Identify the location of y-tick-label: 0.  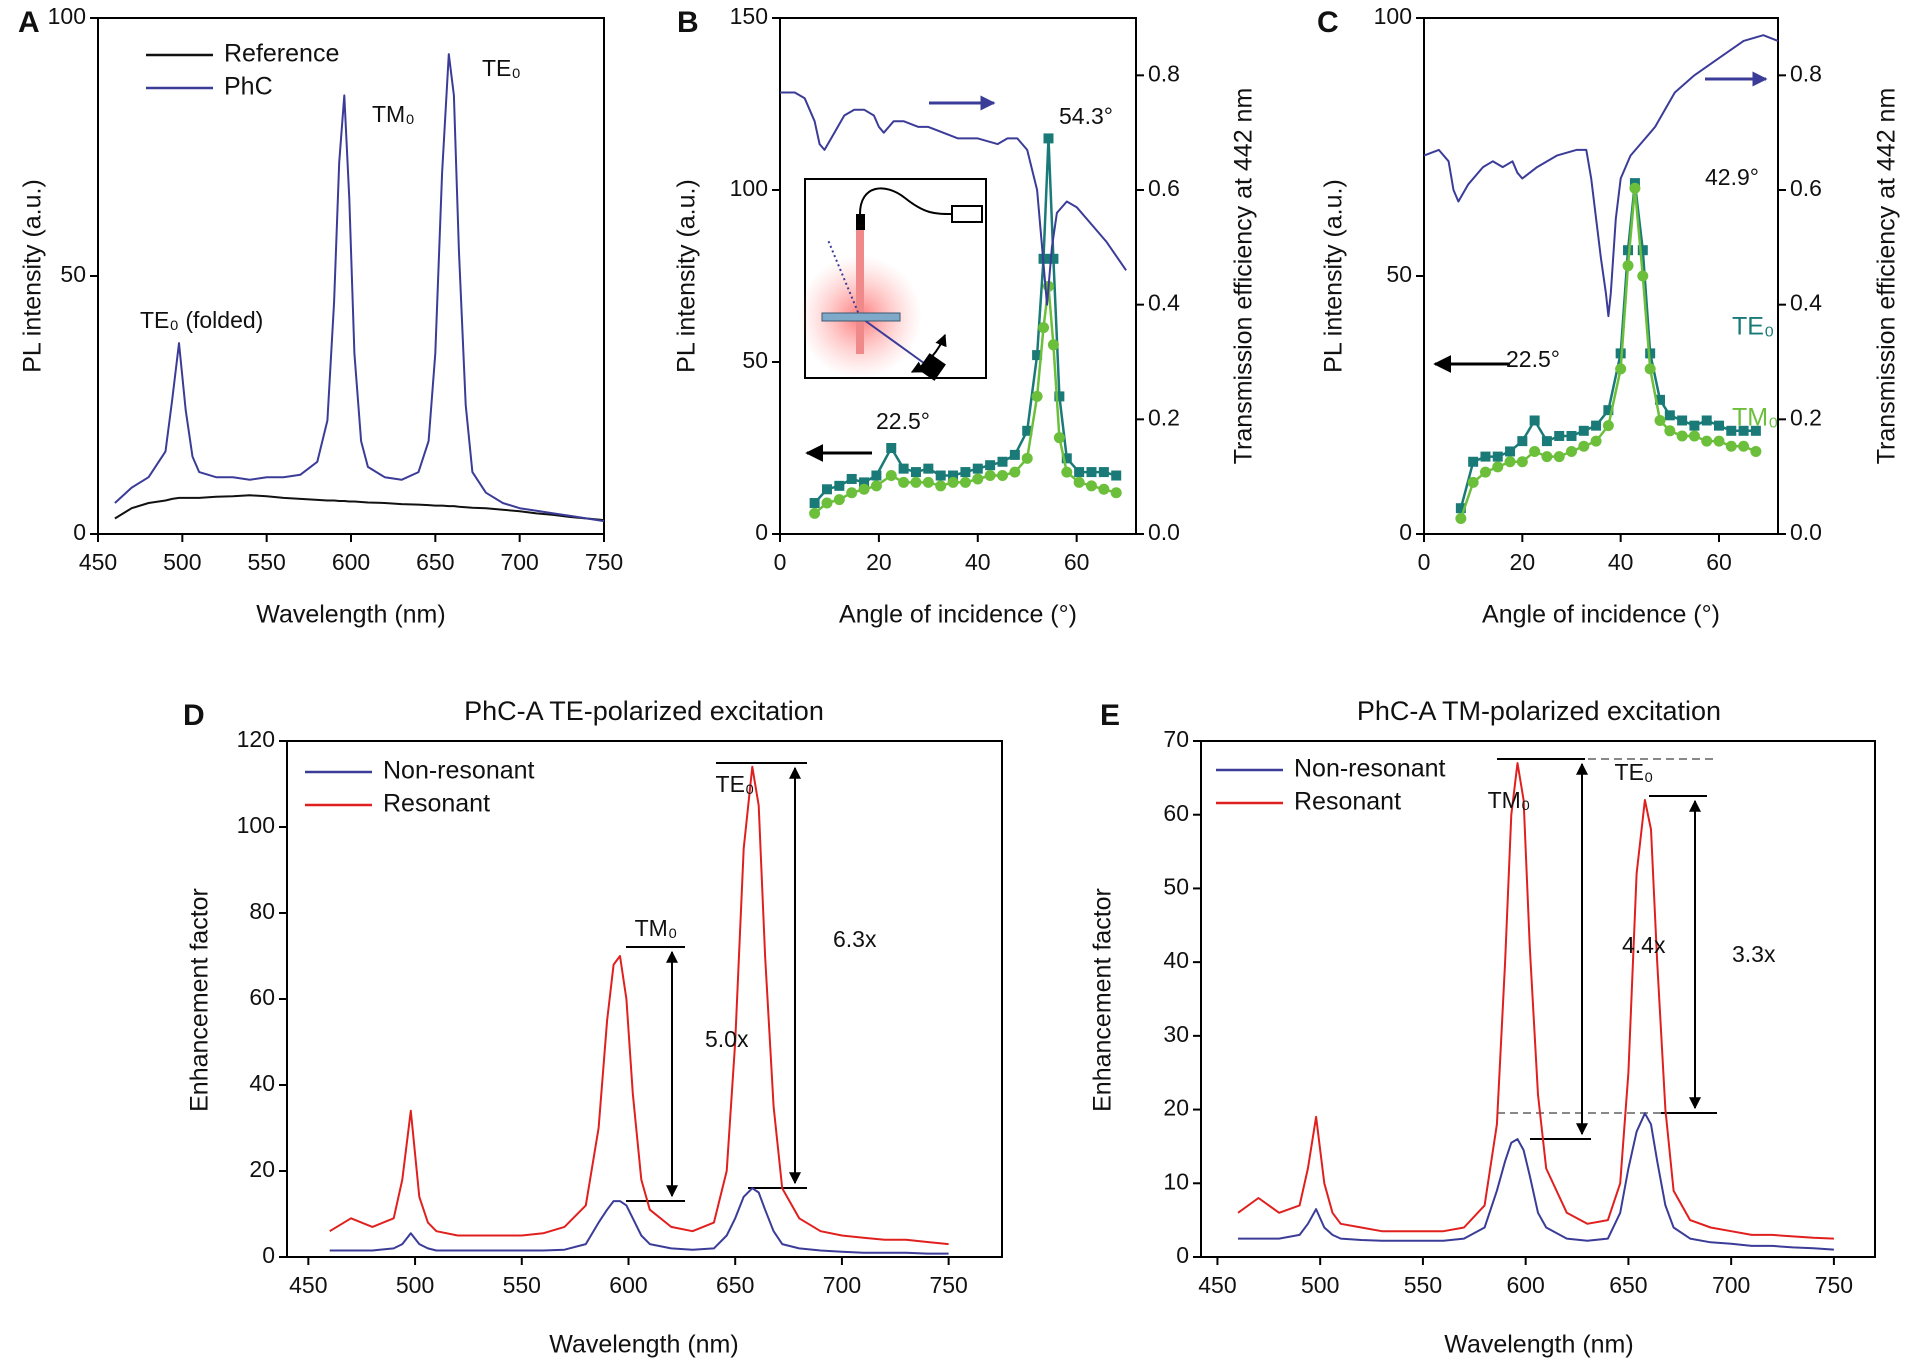
(79, 532).